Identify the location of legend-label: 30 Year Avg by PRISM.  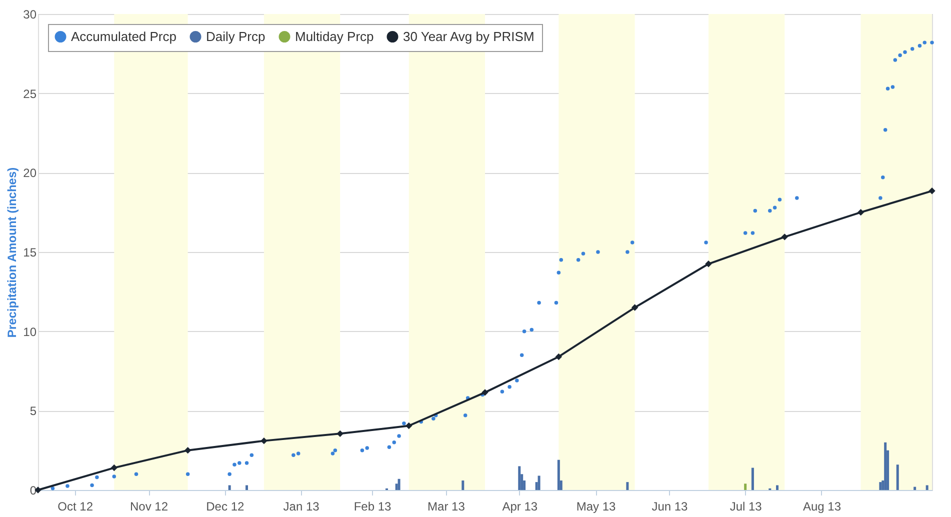
(468, 36).